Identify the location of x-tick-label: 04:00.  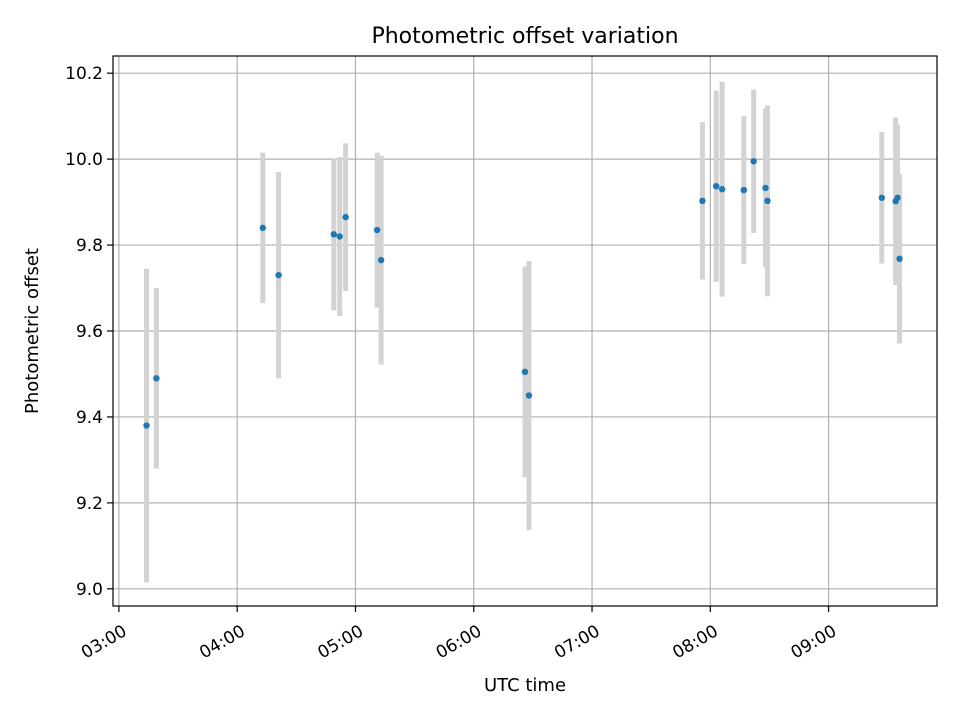
(222, 642).